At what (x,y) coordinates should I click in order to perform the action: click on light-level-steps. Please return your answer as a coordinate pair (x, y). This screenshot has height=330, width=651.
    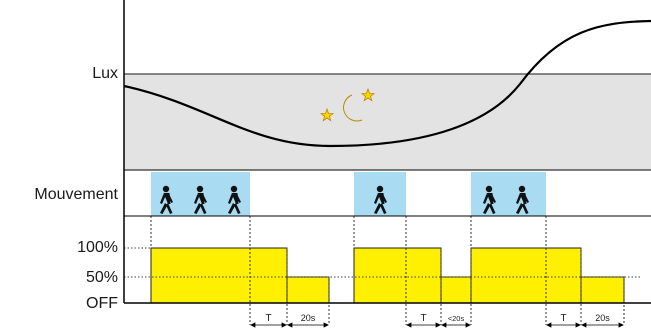
    Looking at the image, I should click on (387, 275).